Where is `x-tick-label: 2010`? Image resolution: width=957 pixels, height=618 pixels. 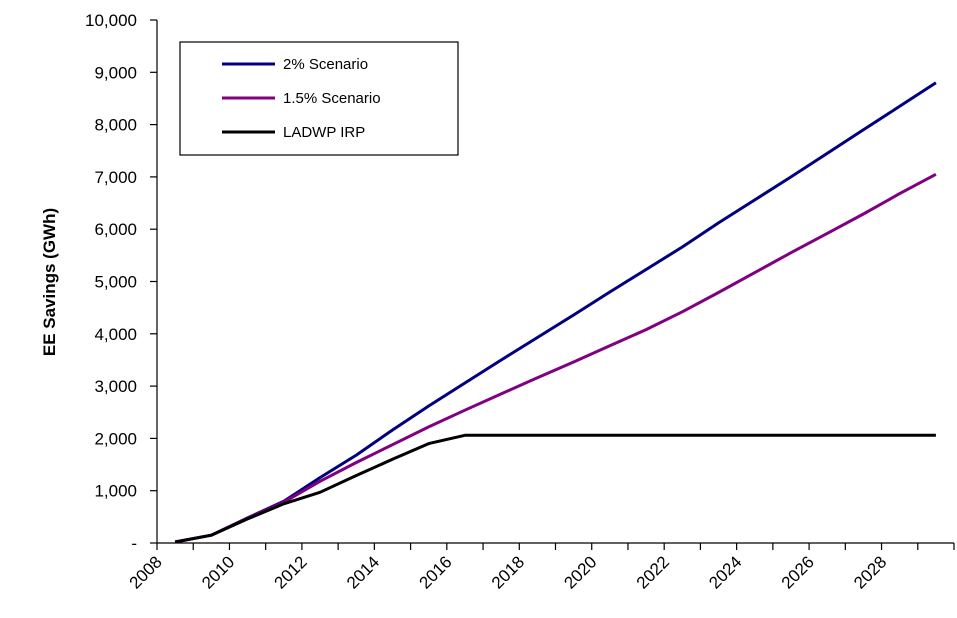 x-tick-label: 2010 is located at coordinates (218, 572).